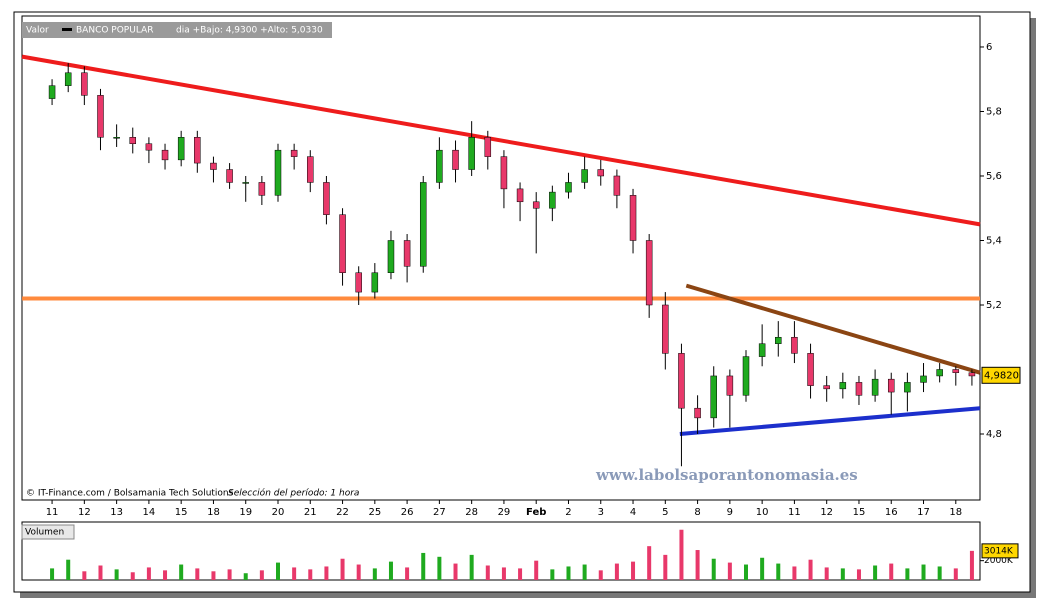 Image resolution: width=1040 pixels, height=609 pixels. I want to click on x-tick-label: 20, so click(278, 512).